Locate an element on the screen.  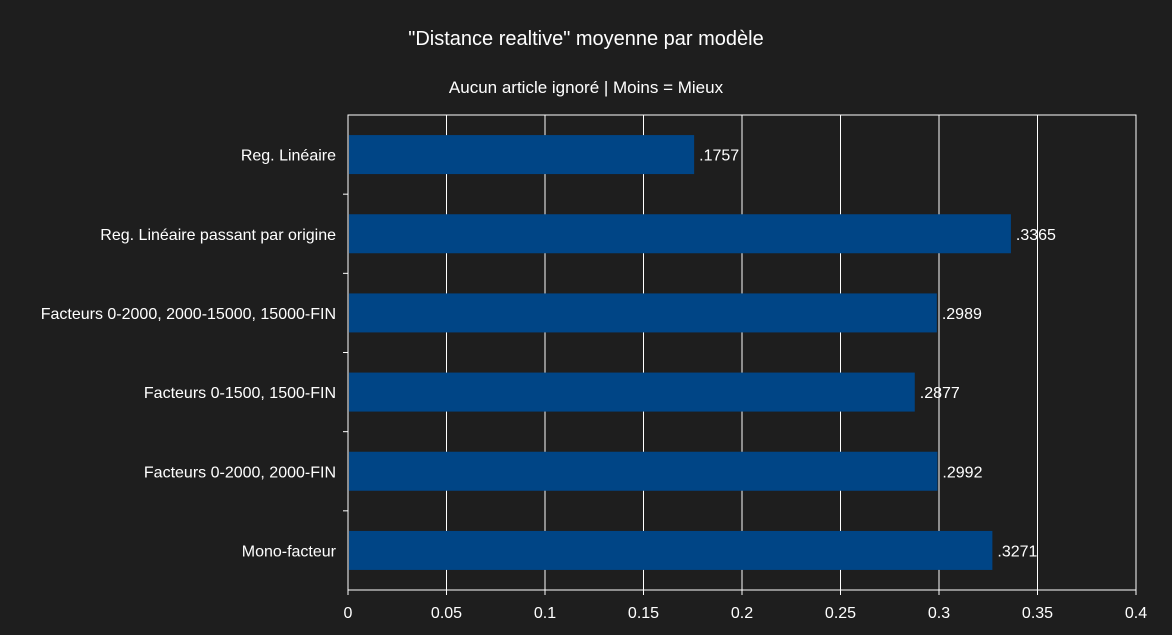
data-label: .3365 is located at coordinates (1036, 235).